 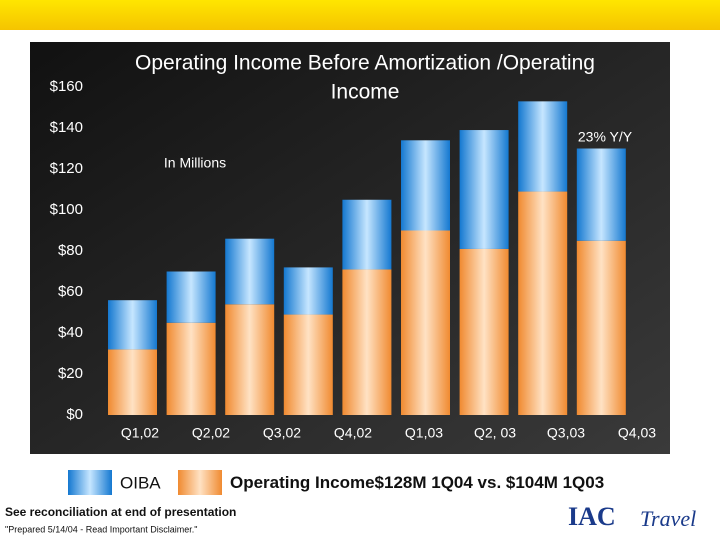 I want to click on annotation: 23% Y/Y, so click(x=605, y=137).